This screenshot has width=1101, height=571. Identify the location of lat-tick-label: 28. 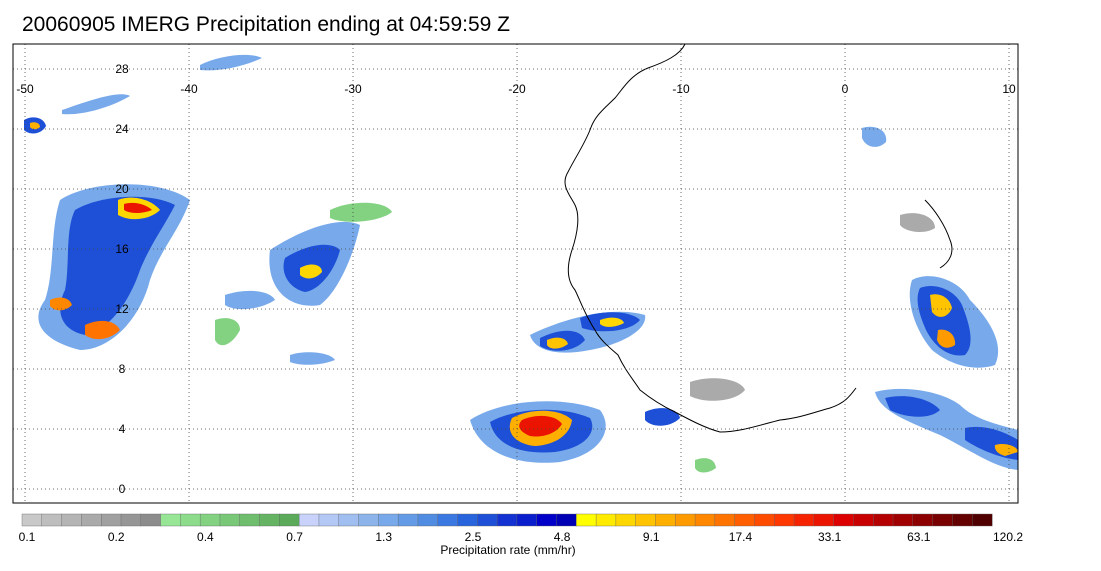
(122, 69).